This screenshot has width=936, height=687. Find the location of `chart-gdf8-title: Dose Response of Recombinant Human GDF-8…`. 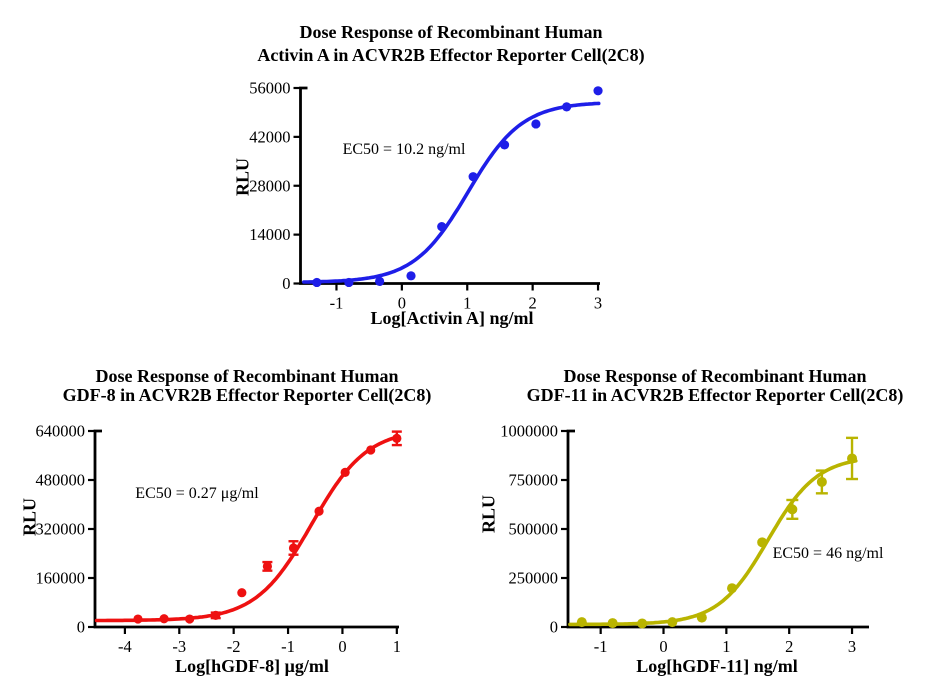

chart-gdf8-title: Dose Response of Recombinant Human GDF-8… is located at coordinates (253, 386).